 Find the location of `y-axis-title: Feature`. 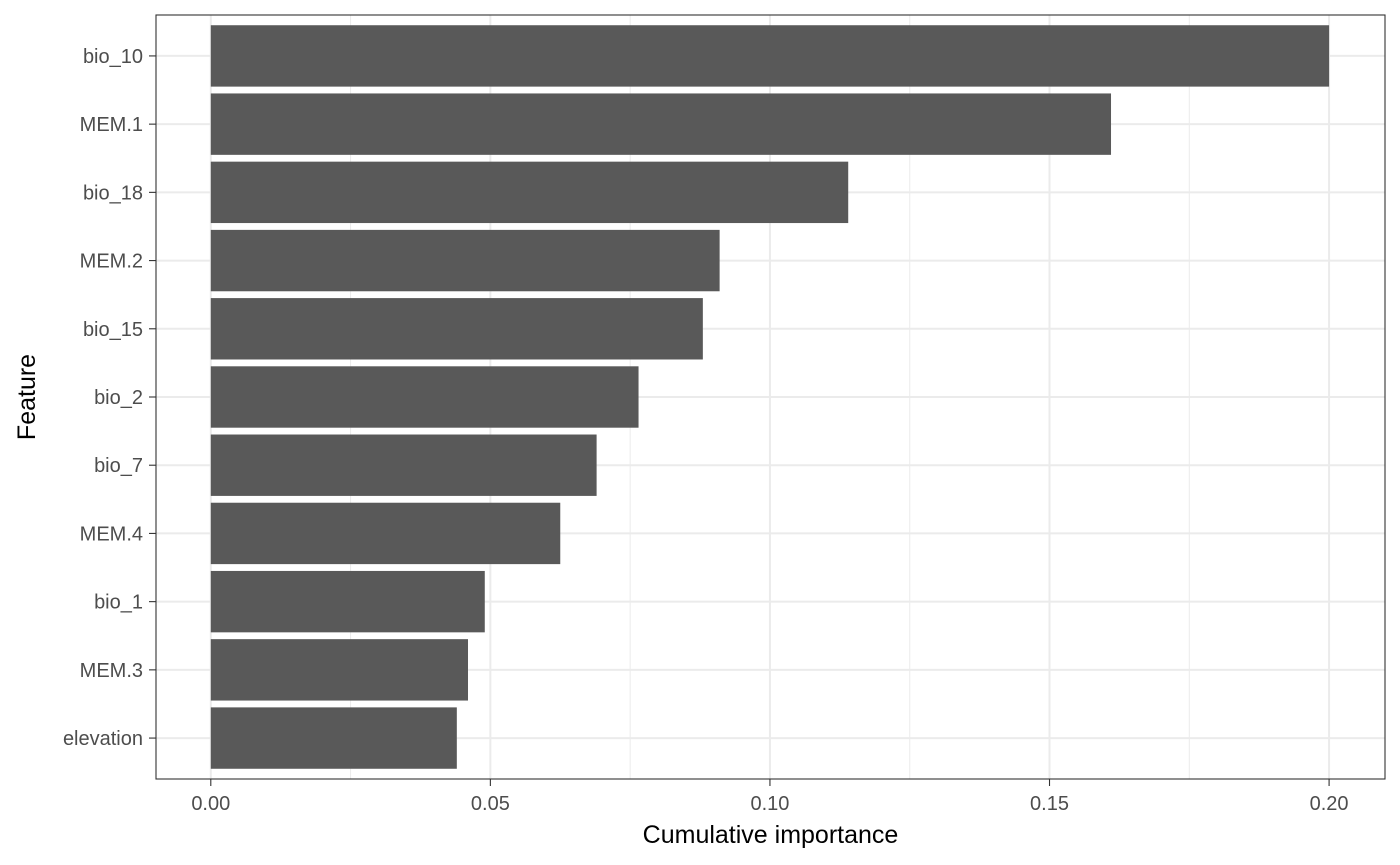

y-axis-title: Feature is located at coordinates (27, 397).